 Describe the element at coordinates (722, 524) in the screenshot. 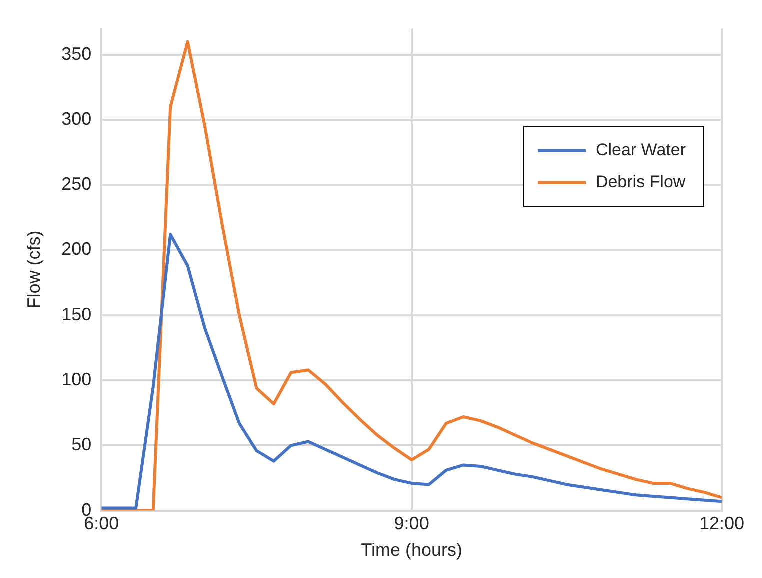

I see `x-tick-label: 12:00` at that location.